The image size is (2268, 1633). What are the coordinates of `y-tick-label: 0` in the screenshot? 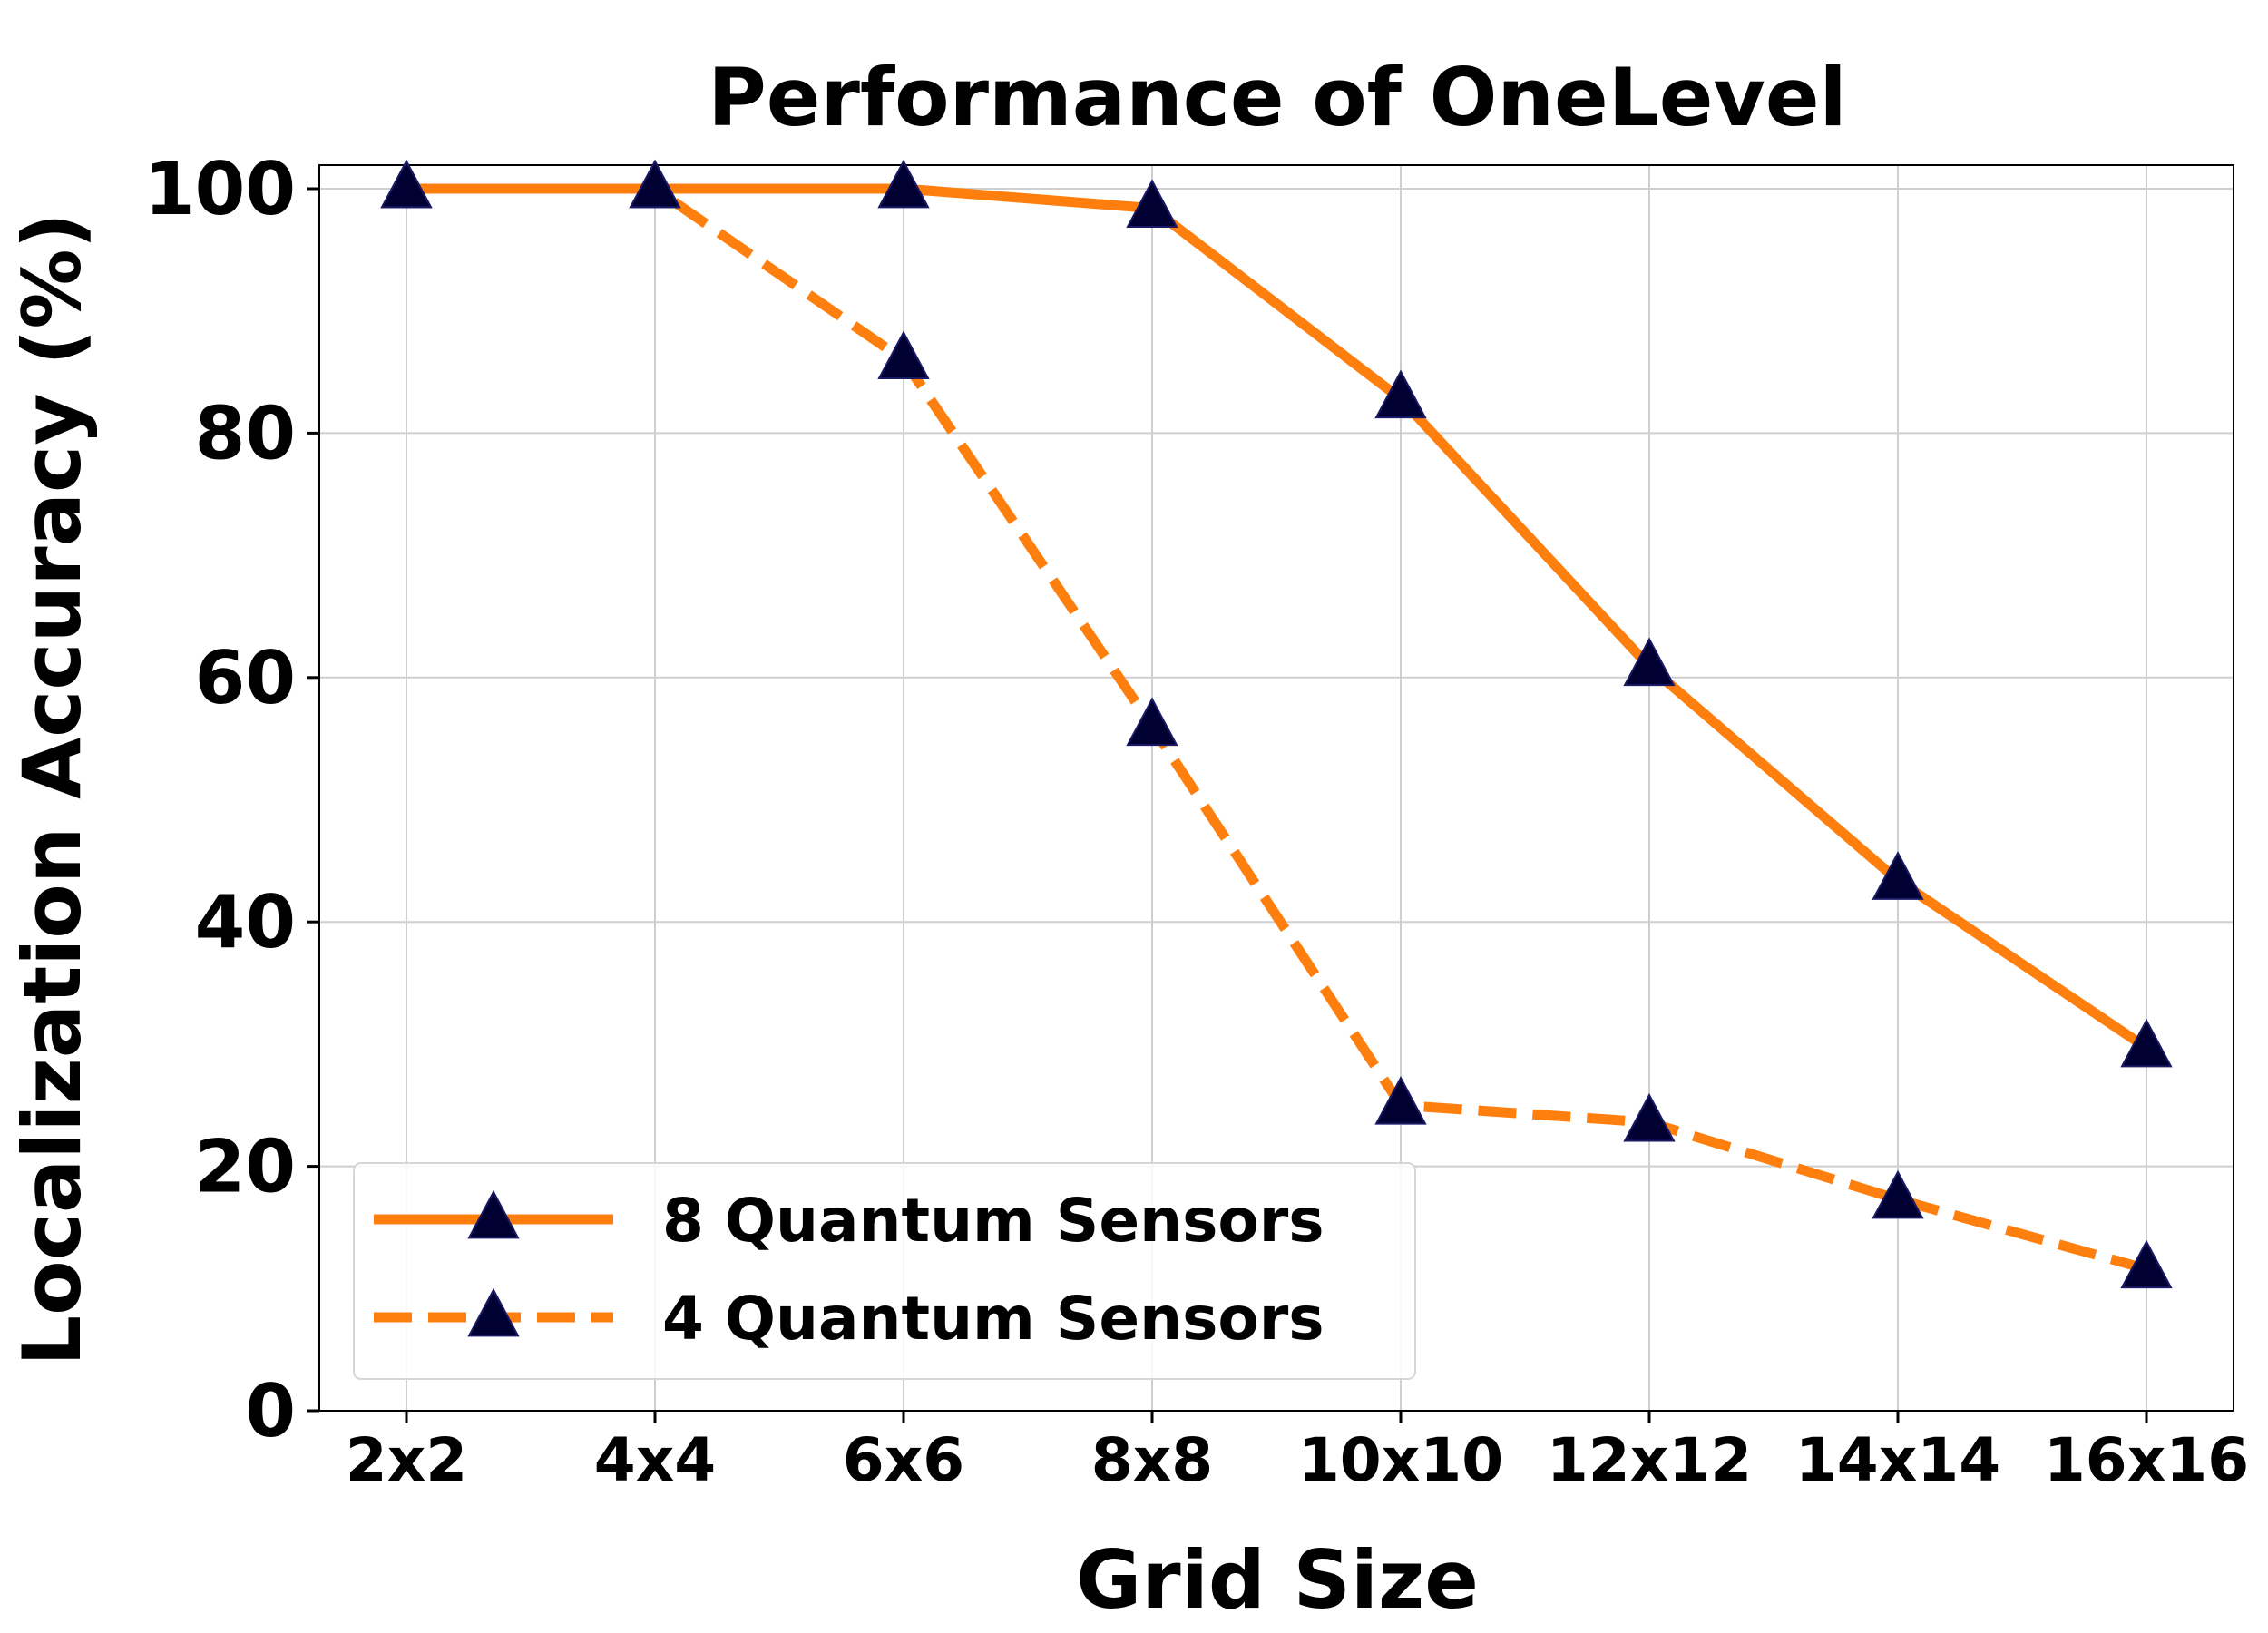 It's located at (270, 1411).